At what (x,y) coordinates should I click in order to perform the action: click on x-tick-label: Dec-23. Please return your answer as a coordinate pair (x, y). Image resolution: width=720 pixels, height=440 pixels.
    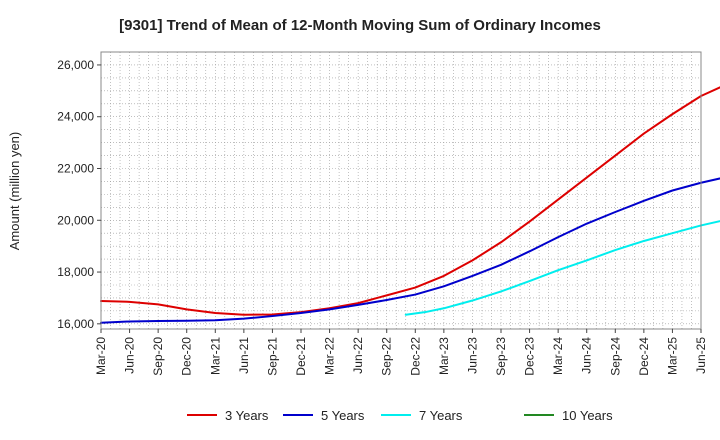
    Looking at the image, I should click on (530, 356).